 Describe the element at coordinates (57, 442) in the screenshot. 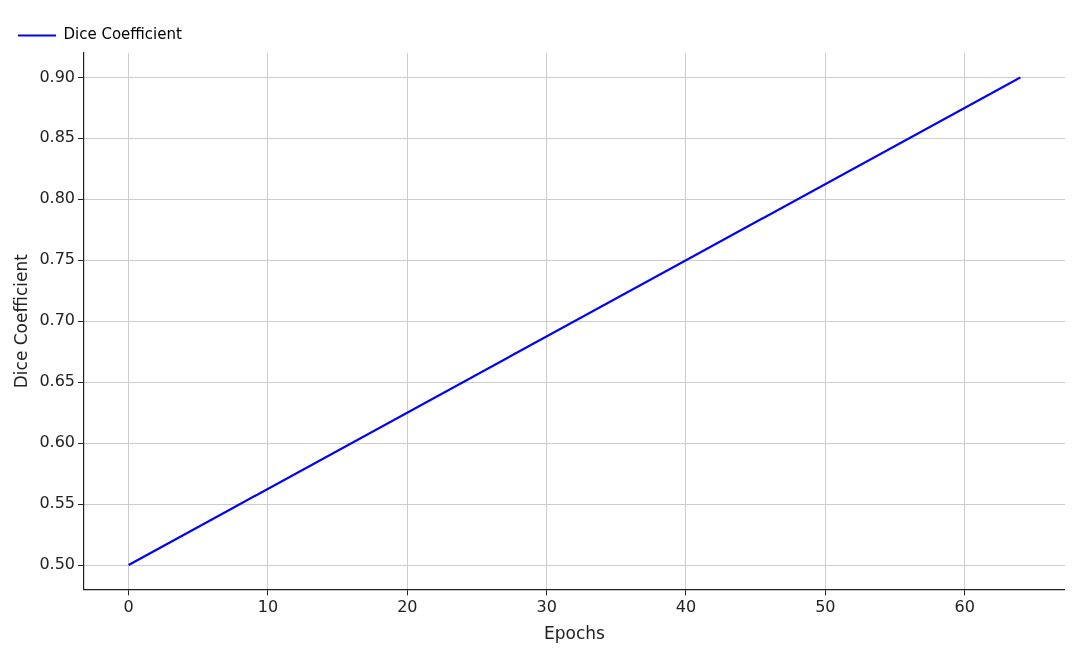

I see `y-tick-label: 0.60` at that location.